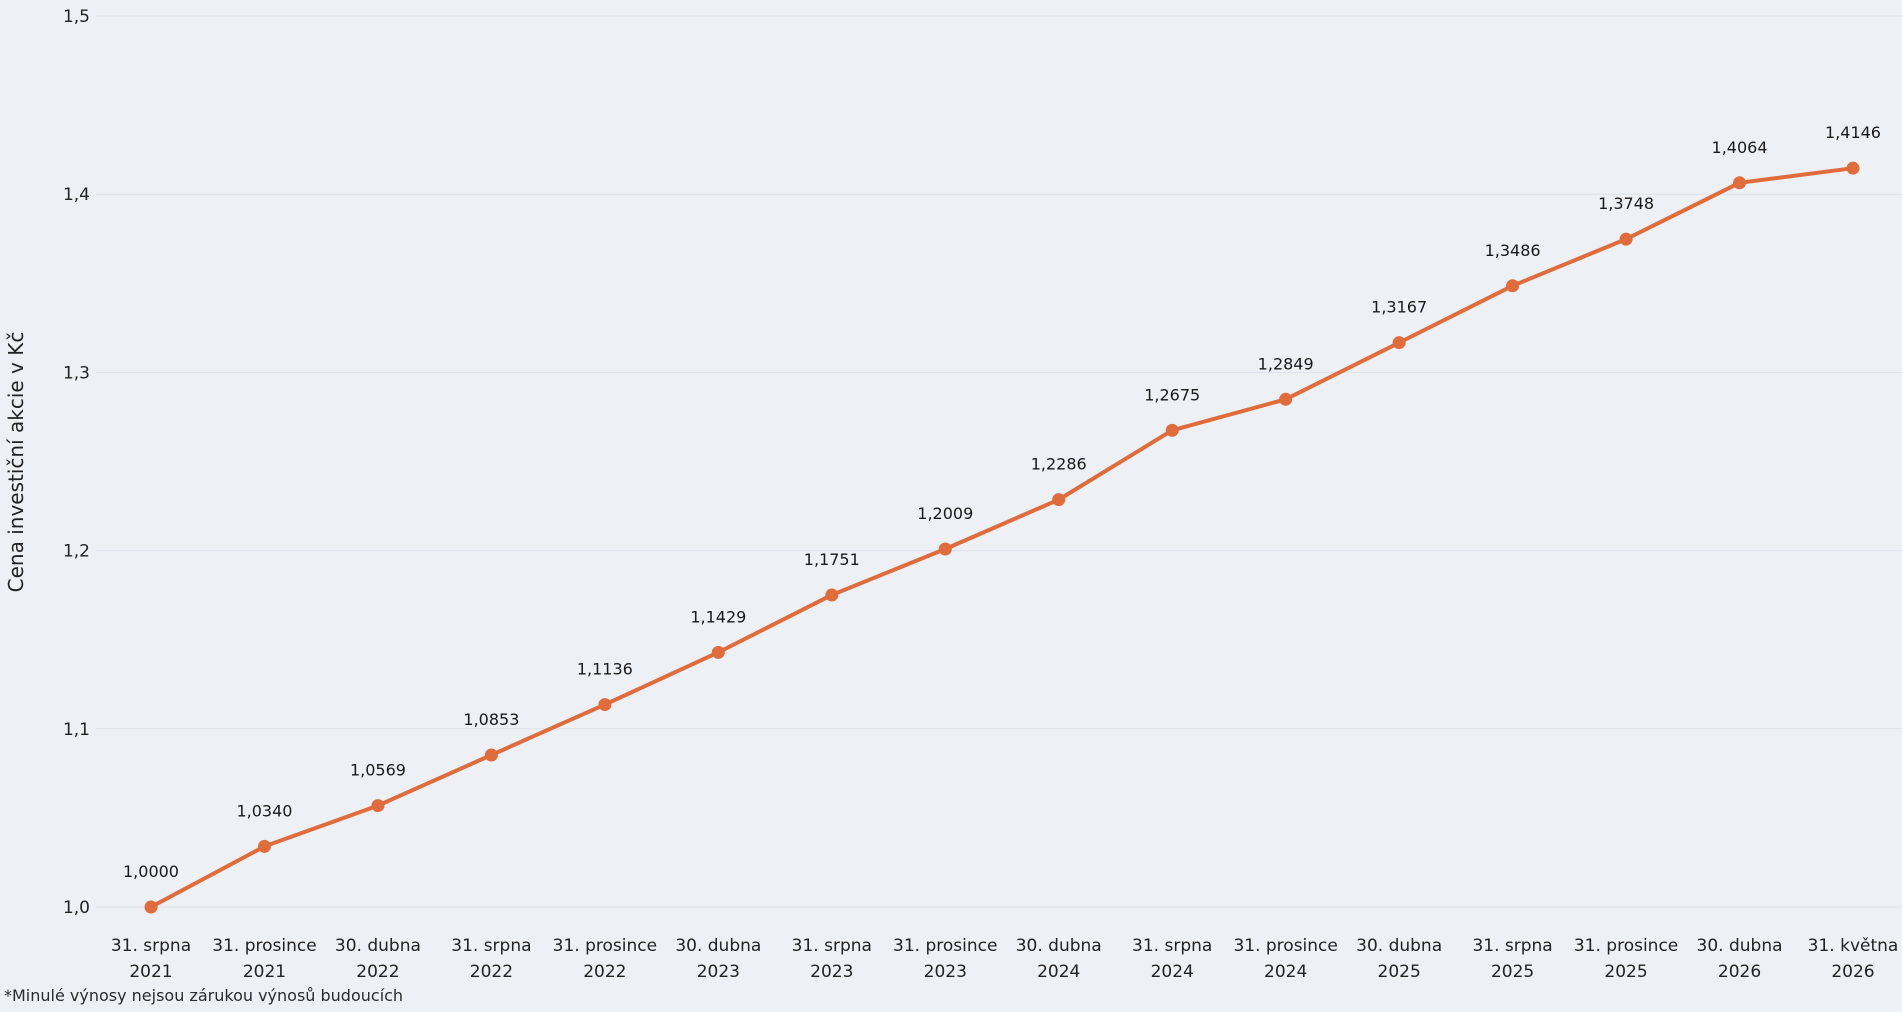  What do you see at coordinates (1399, 959) in the screenshot?
I see `x-tick-label: 30. dubna 2025` at bounding box center [1399, 959].